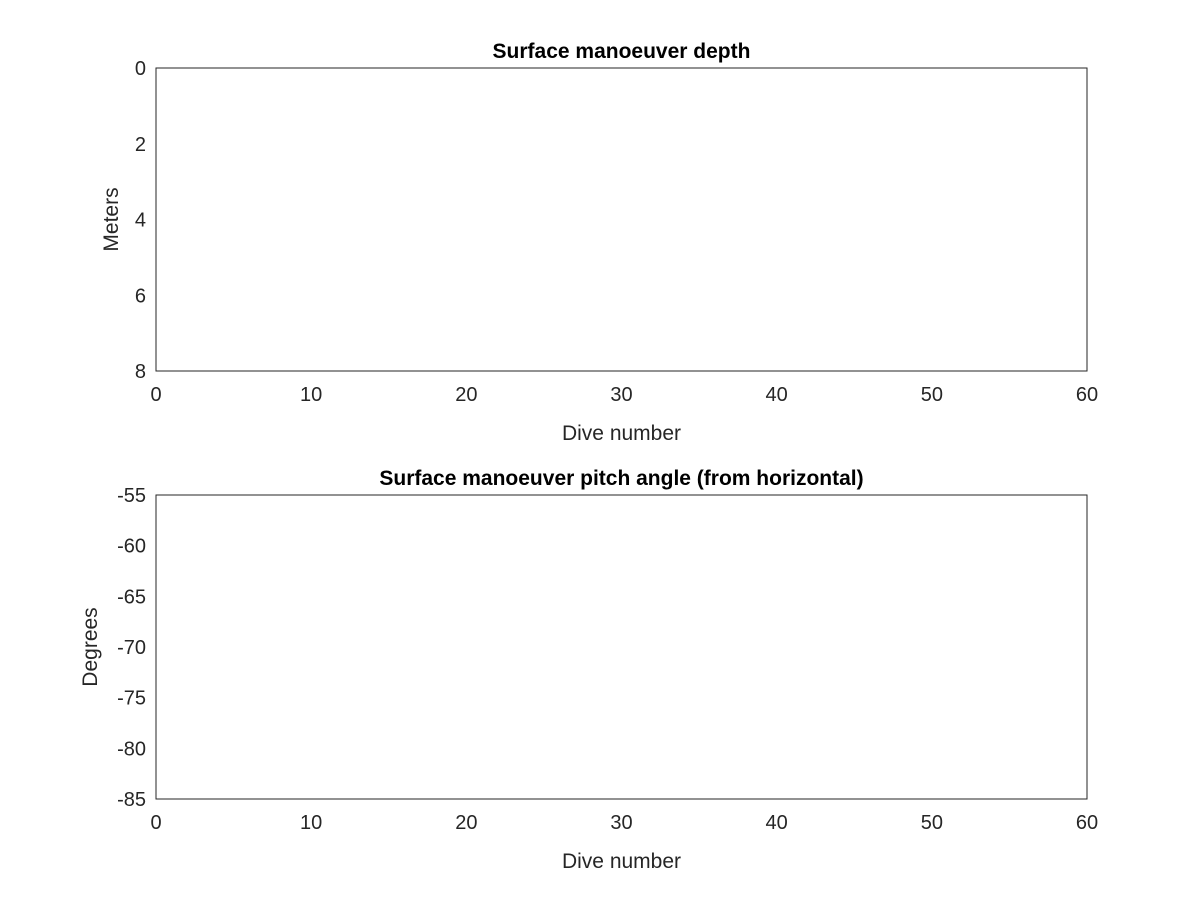 Image resolution: width=1200 pixels, height=900 pixels. Describe the element at coordinates (131, 749) in the screenshot. I see `y-tick-label: -80` at that location.